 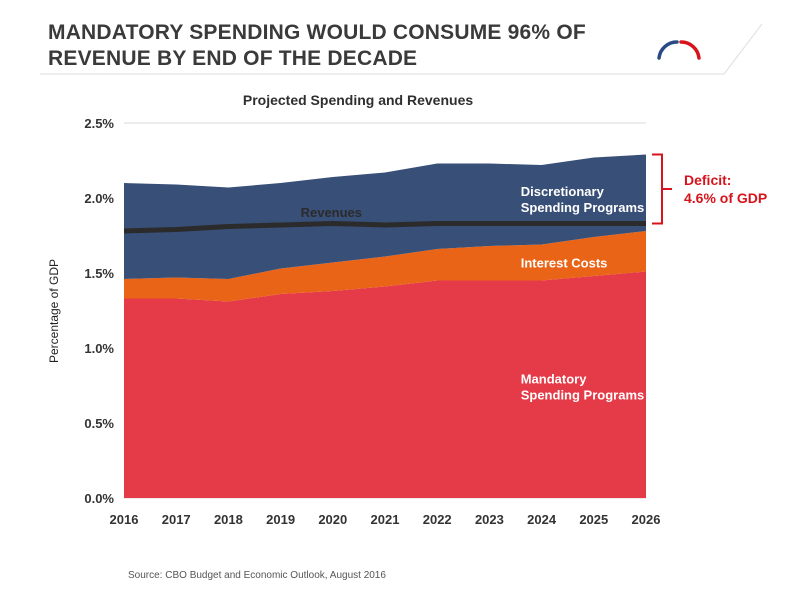 I want to click on chart-title: Projected Spending and Revenues, so click(x=358, y=100).